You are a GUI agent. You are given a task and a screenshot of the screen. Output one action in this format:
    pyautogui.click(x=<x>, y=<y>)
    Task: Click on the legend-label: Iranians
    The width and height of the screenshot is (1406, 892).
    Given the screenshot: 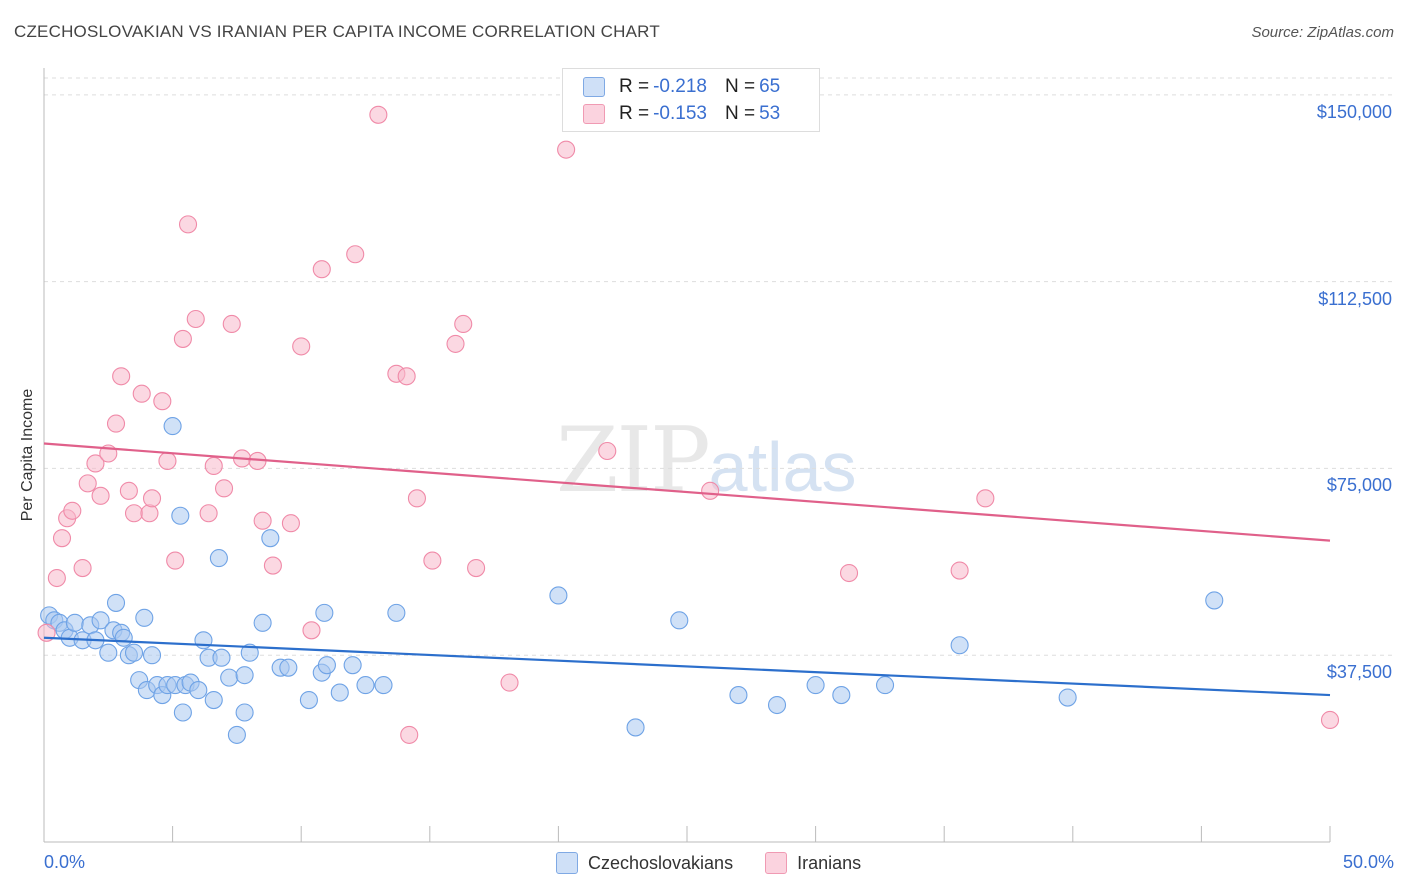 What is the action you would take?
    pyautogui.click(x=829, y=862)
    